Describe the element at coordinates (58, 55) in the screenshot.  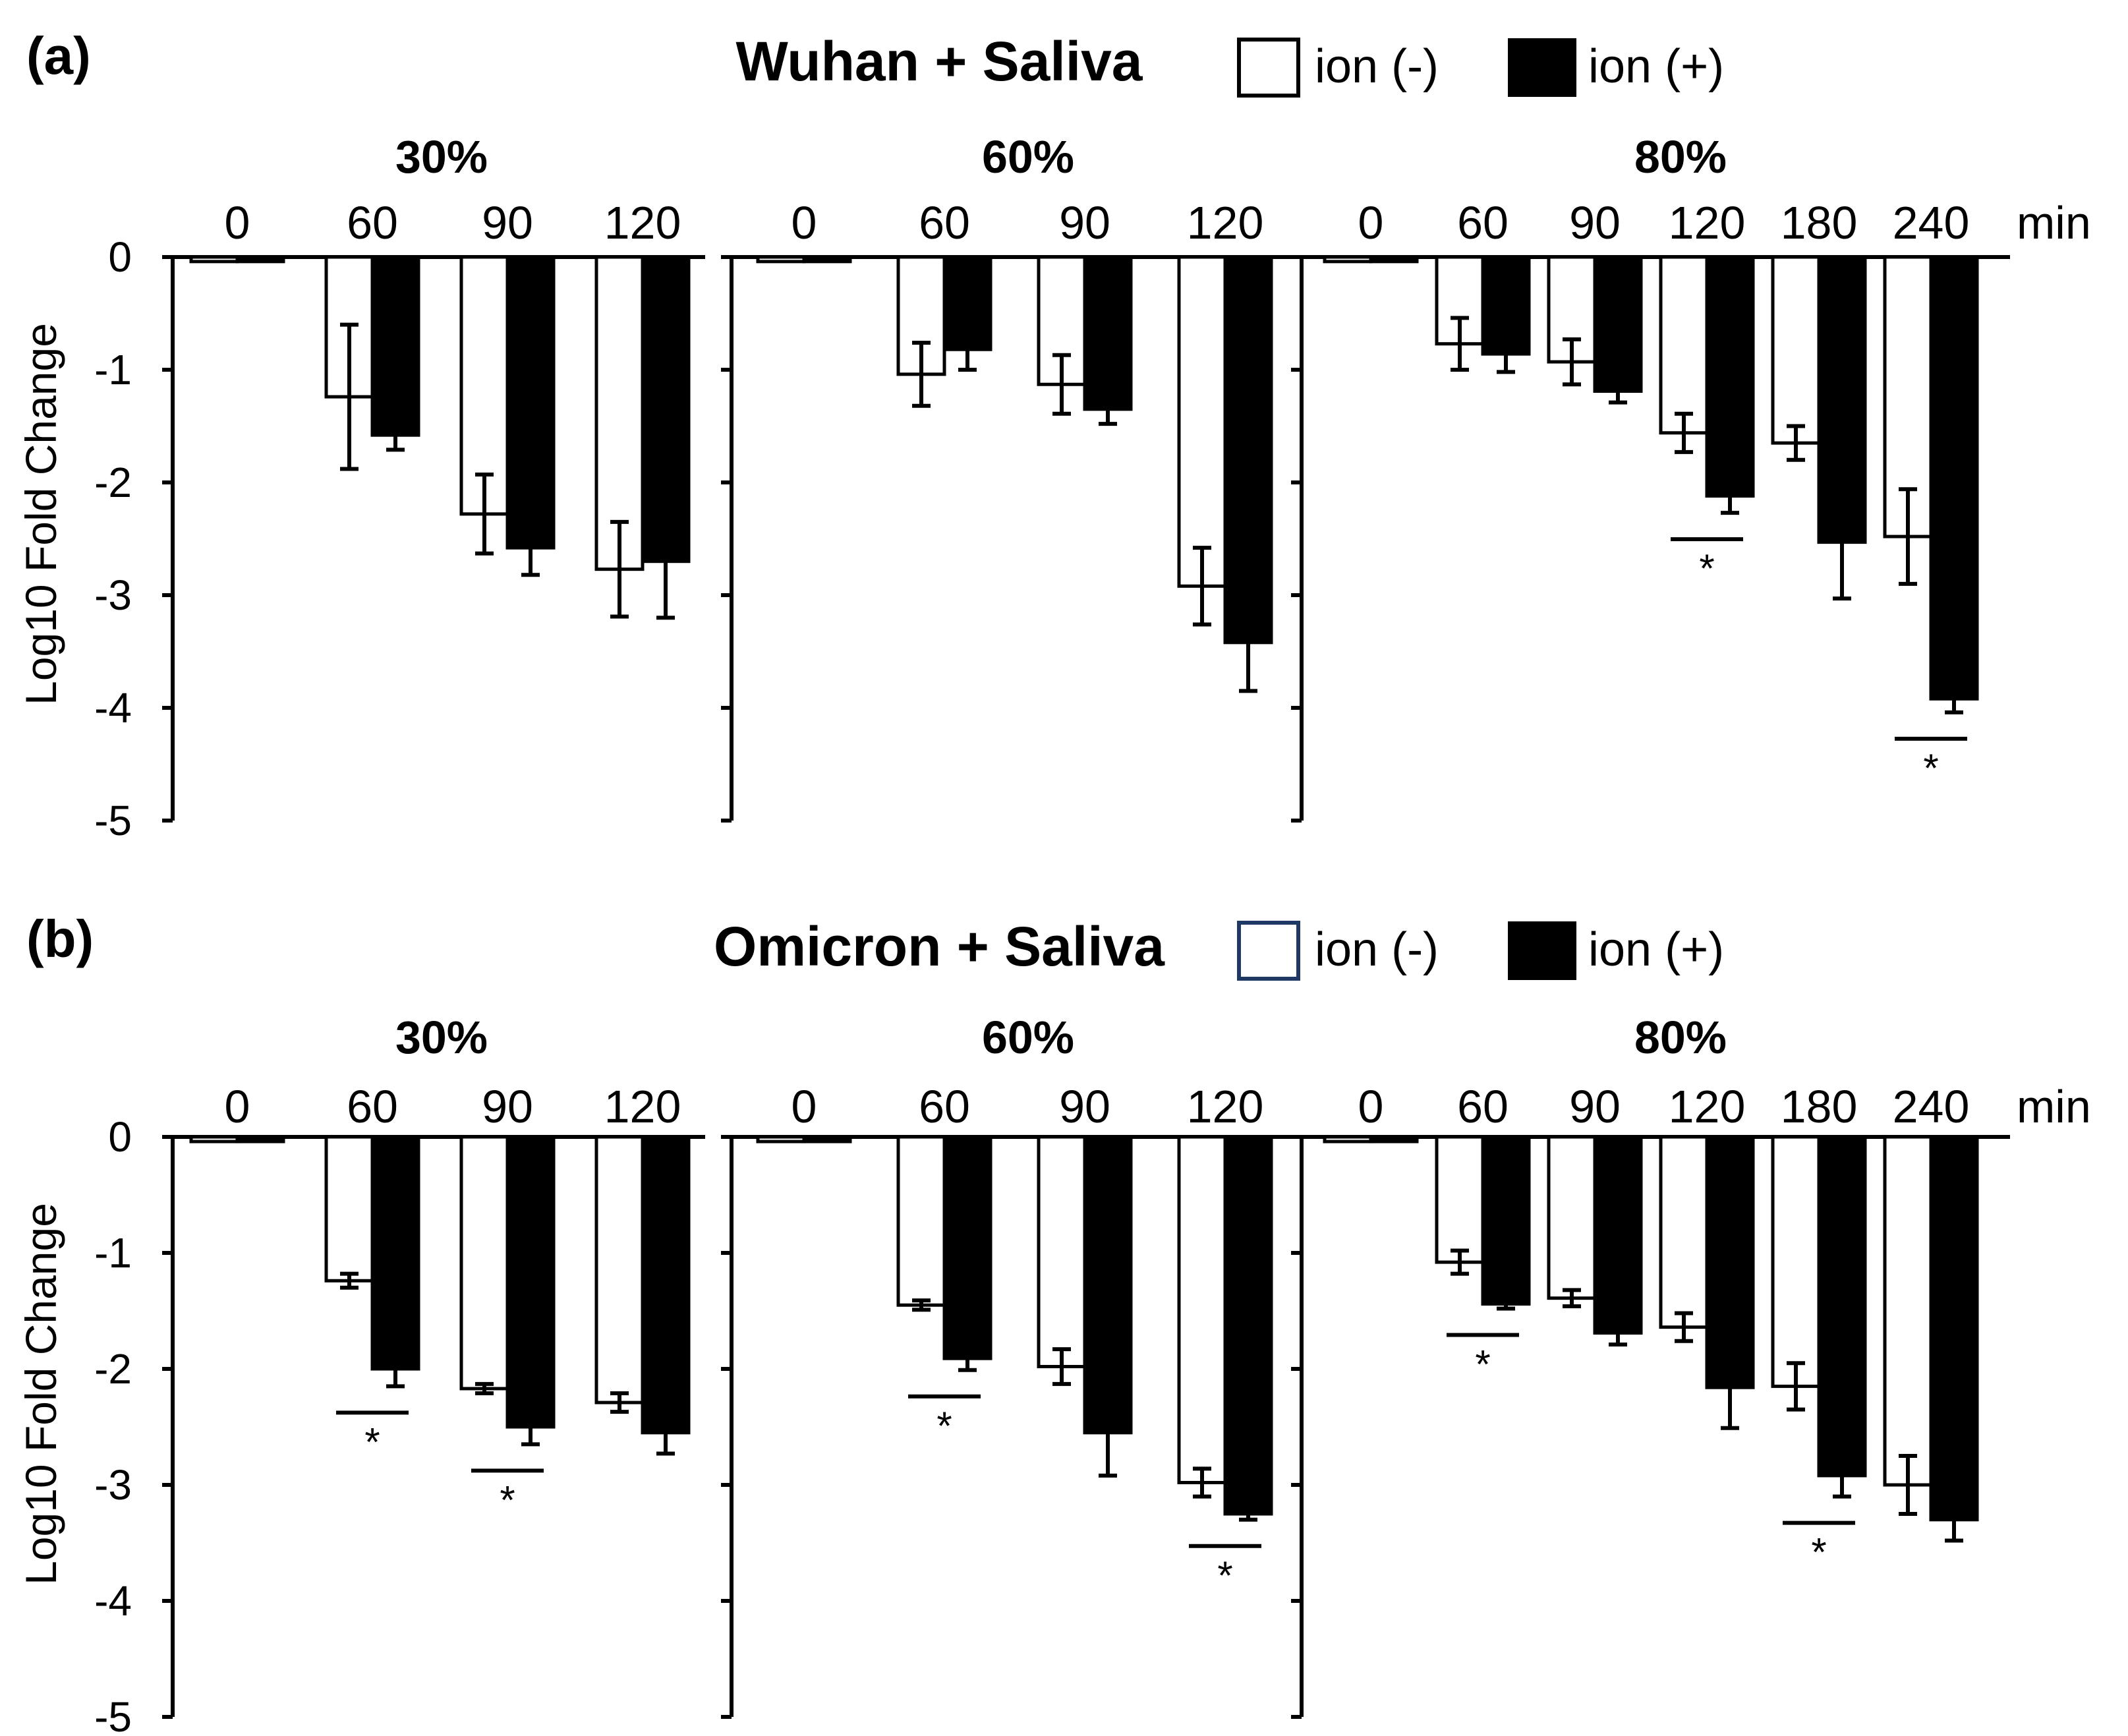
I see `panel-label: (a)` at that location.